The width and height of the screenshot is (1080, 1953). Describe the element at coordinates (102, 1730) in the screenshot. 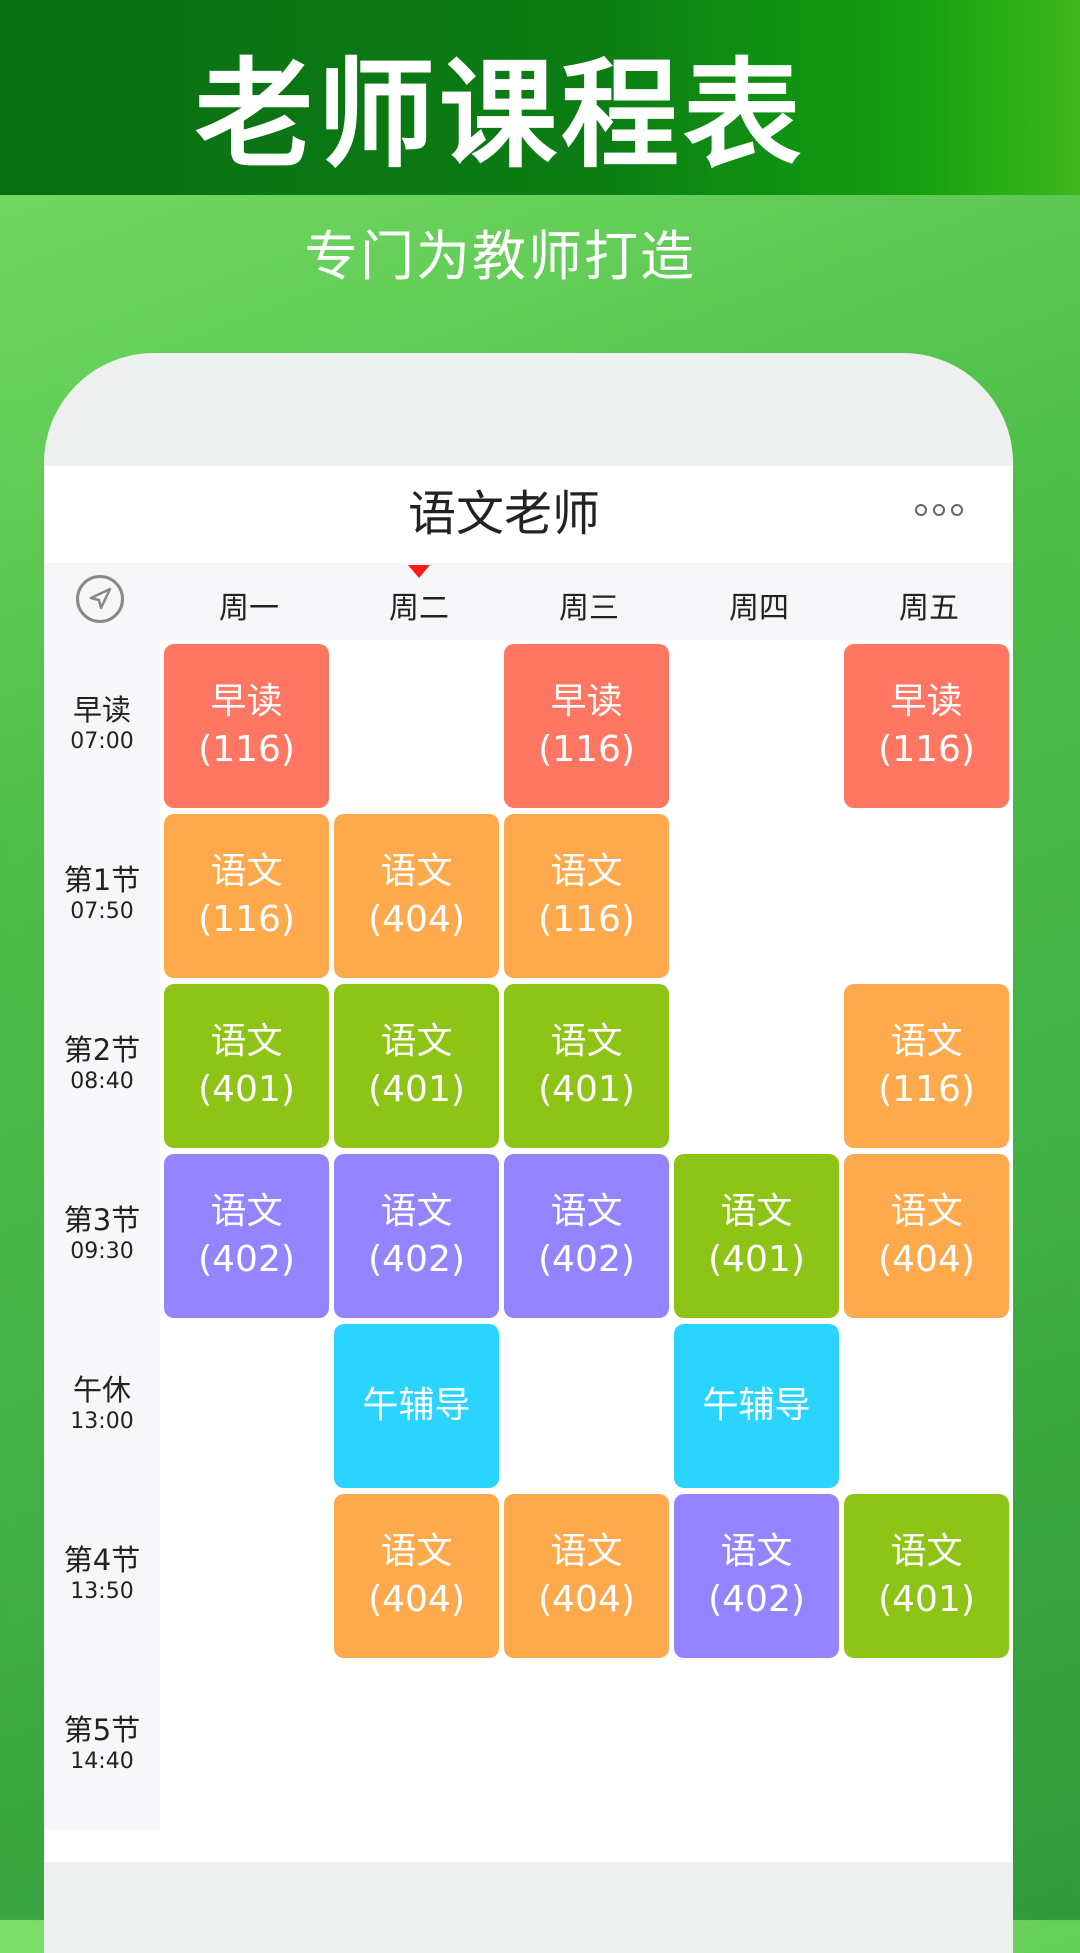

I see `period-name: 第5节` at that location.